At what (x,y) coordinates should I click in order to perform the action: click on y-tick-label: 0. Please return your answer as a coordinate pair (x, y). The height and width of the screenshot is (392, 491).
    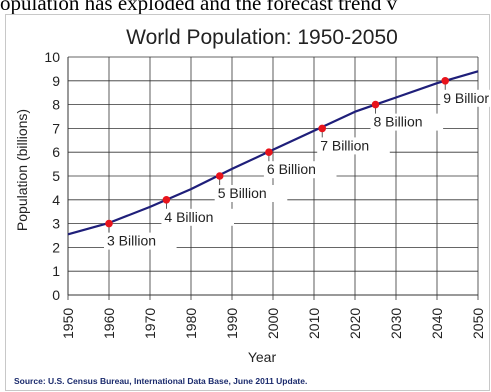
    Looking at the image, I should click on (56, 295).